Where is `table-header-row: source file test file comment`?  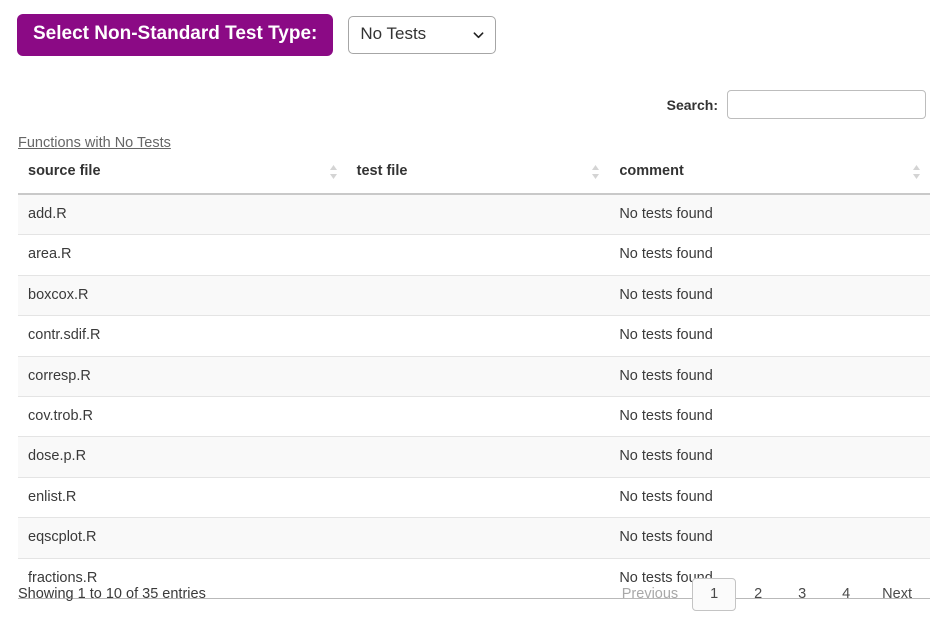 table-header-row: source file test file comment is located at coordinates (474, 179).